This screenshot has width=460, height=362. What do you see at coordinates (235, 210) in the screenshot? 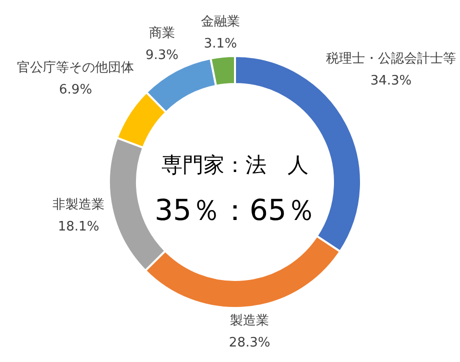
I see `text: 35％：65％` at bounding box center [235, 210].